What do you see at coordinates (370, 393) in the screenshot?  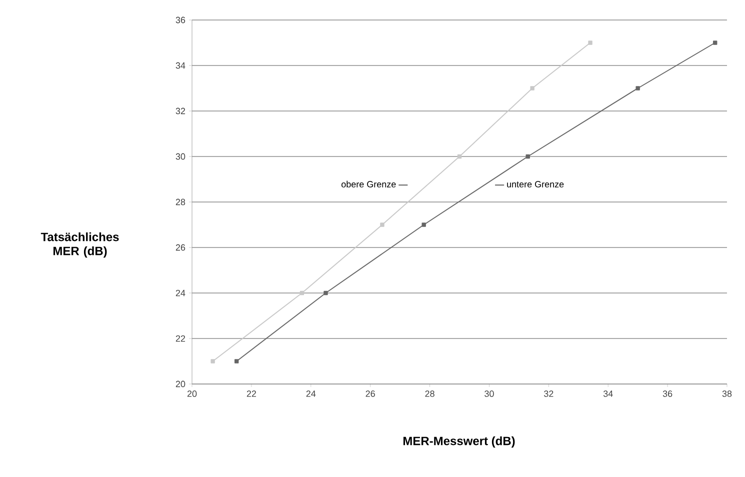 I see `x-tick-label: 26` at bounding box center [370, 393].